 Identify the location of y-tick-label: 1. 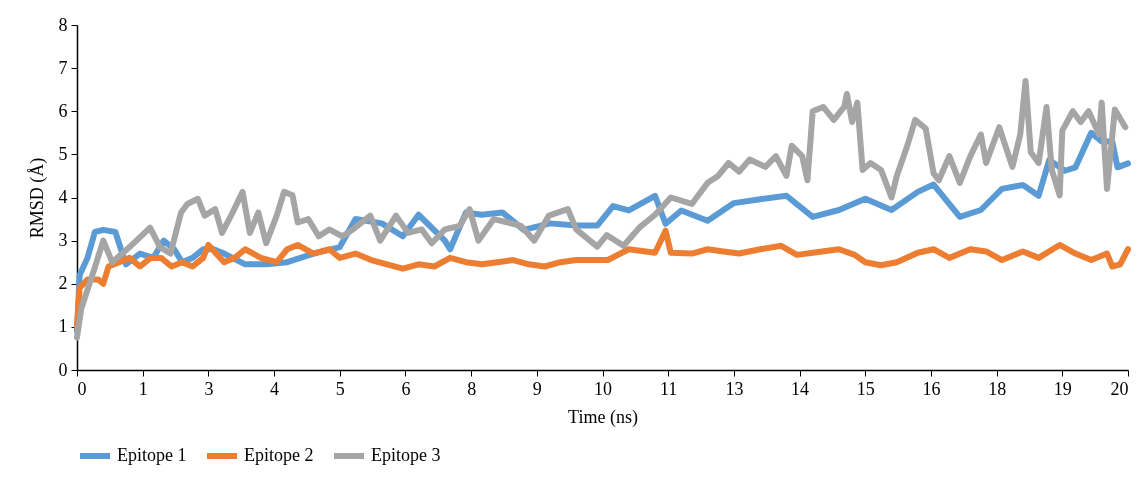
(63, 326).